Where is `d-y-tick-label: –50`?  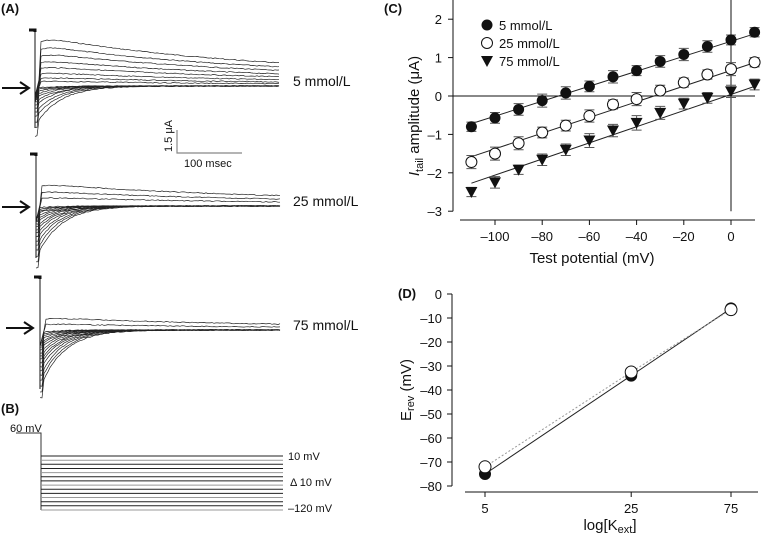 d-y-tick-label: –50 is located at coordinates (431, 414).